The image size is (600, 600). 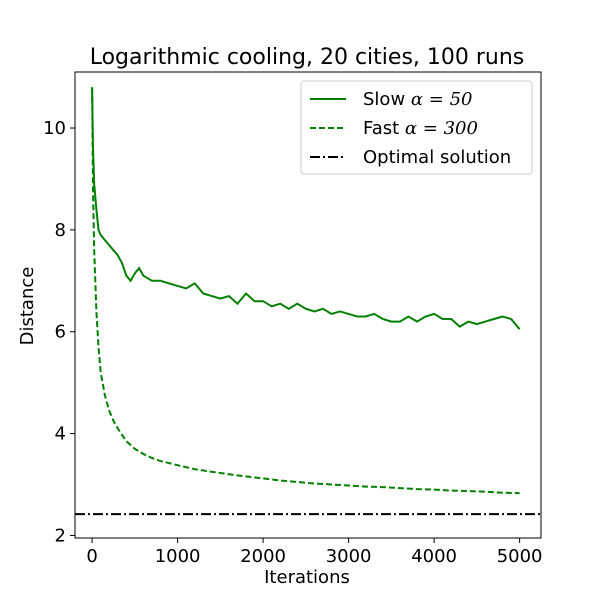 I want to click on y-axis-label: Distance, so click(x=27, y=306).